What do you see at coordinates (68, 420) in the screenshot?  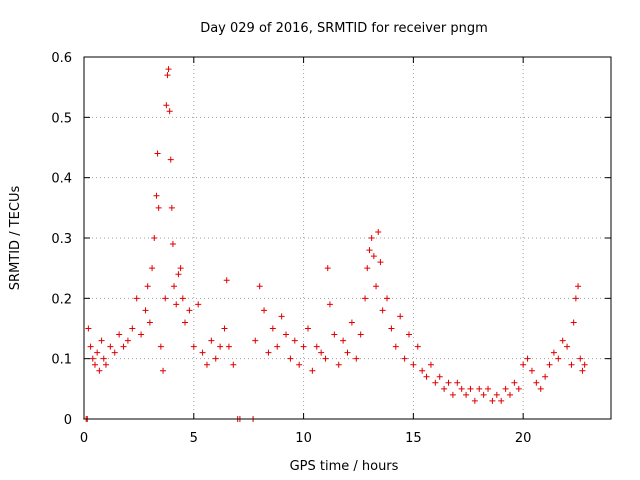 I see `y-tick-label: 0` at bounding box center [68, 420].